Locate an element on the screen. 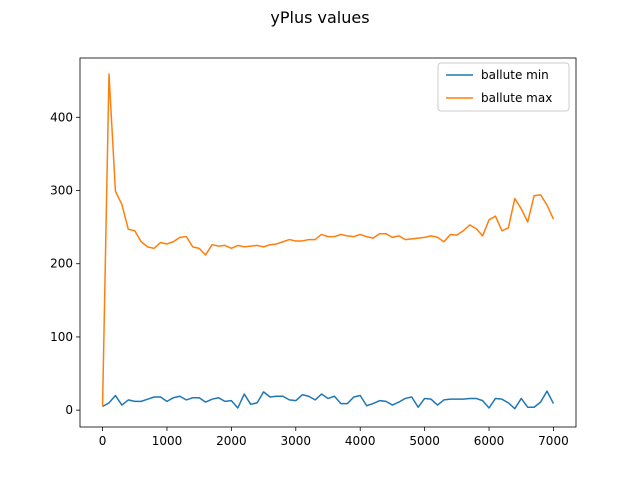 This screenshot has height=480, width=640. x-tick-label: 1000 is located at coordinates (167, 441).